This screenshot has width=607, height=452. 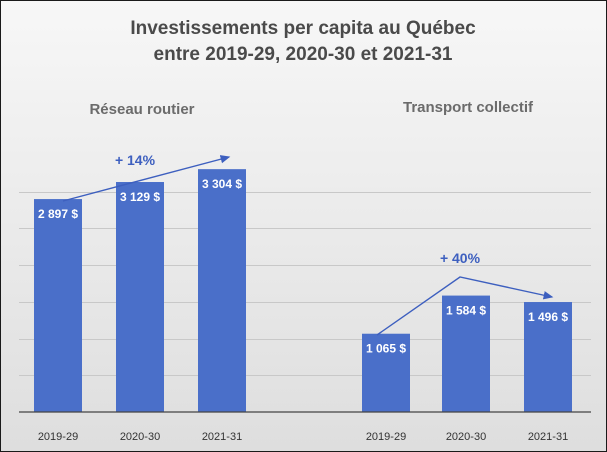 I want to click on annotation-reseau-routier: + 14%, so click(x=135, y=160).